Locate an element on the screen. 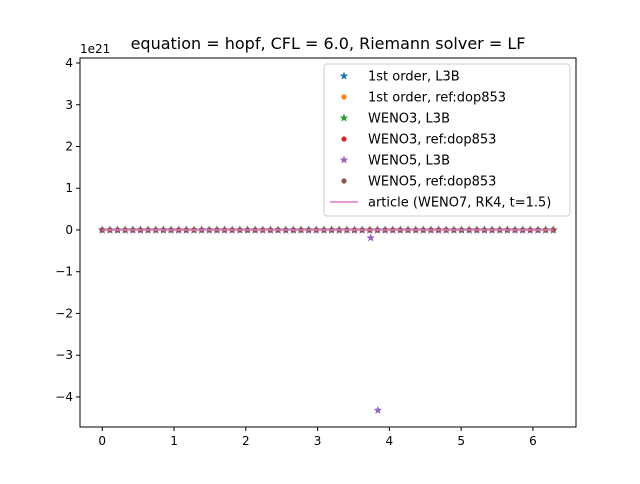 This screenshot has height=484, width=640. y-tick-label: −1 is located at coordinates (64, 272).